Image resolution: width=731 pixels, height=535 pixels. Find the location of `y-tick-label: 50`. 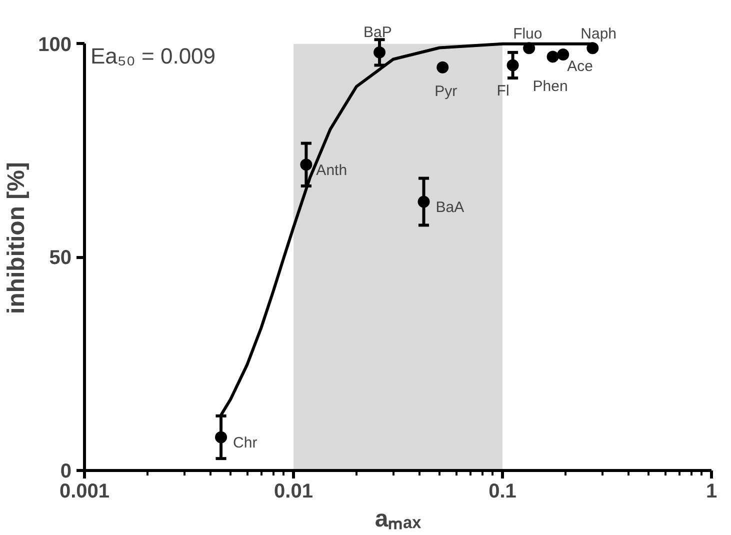

y-tick-label: 50 is located at coordinates (60, 258).